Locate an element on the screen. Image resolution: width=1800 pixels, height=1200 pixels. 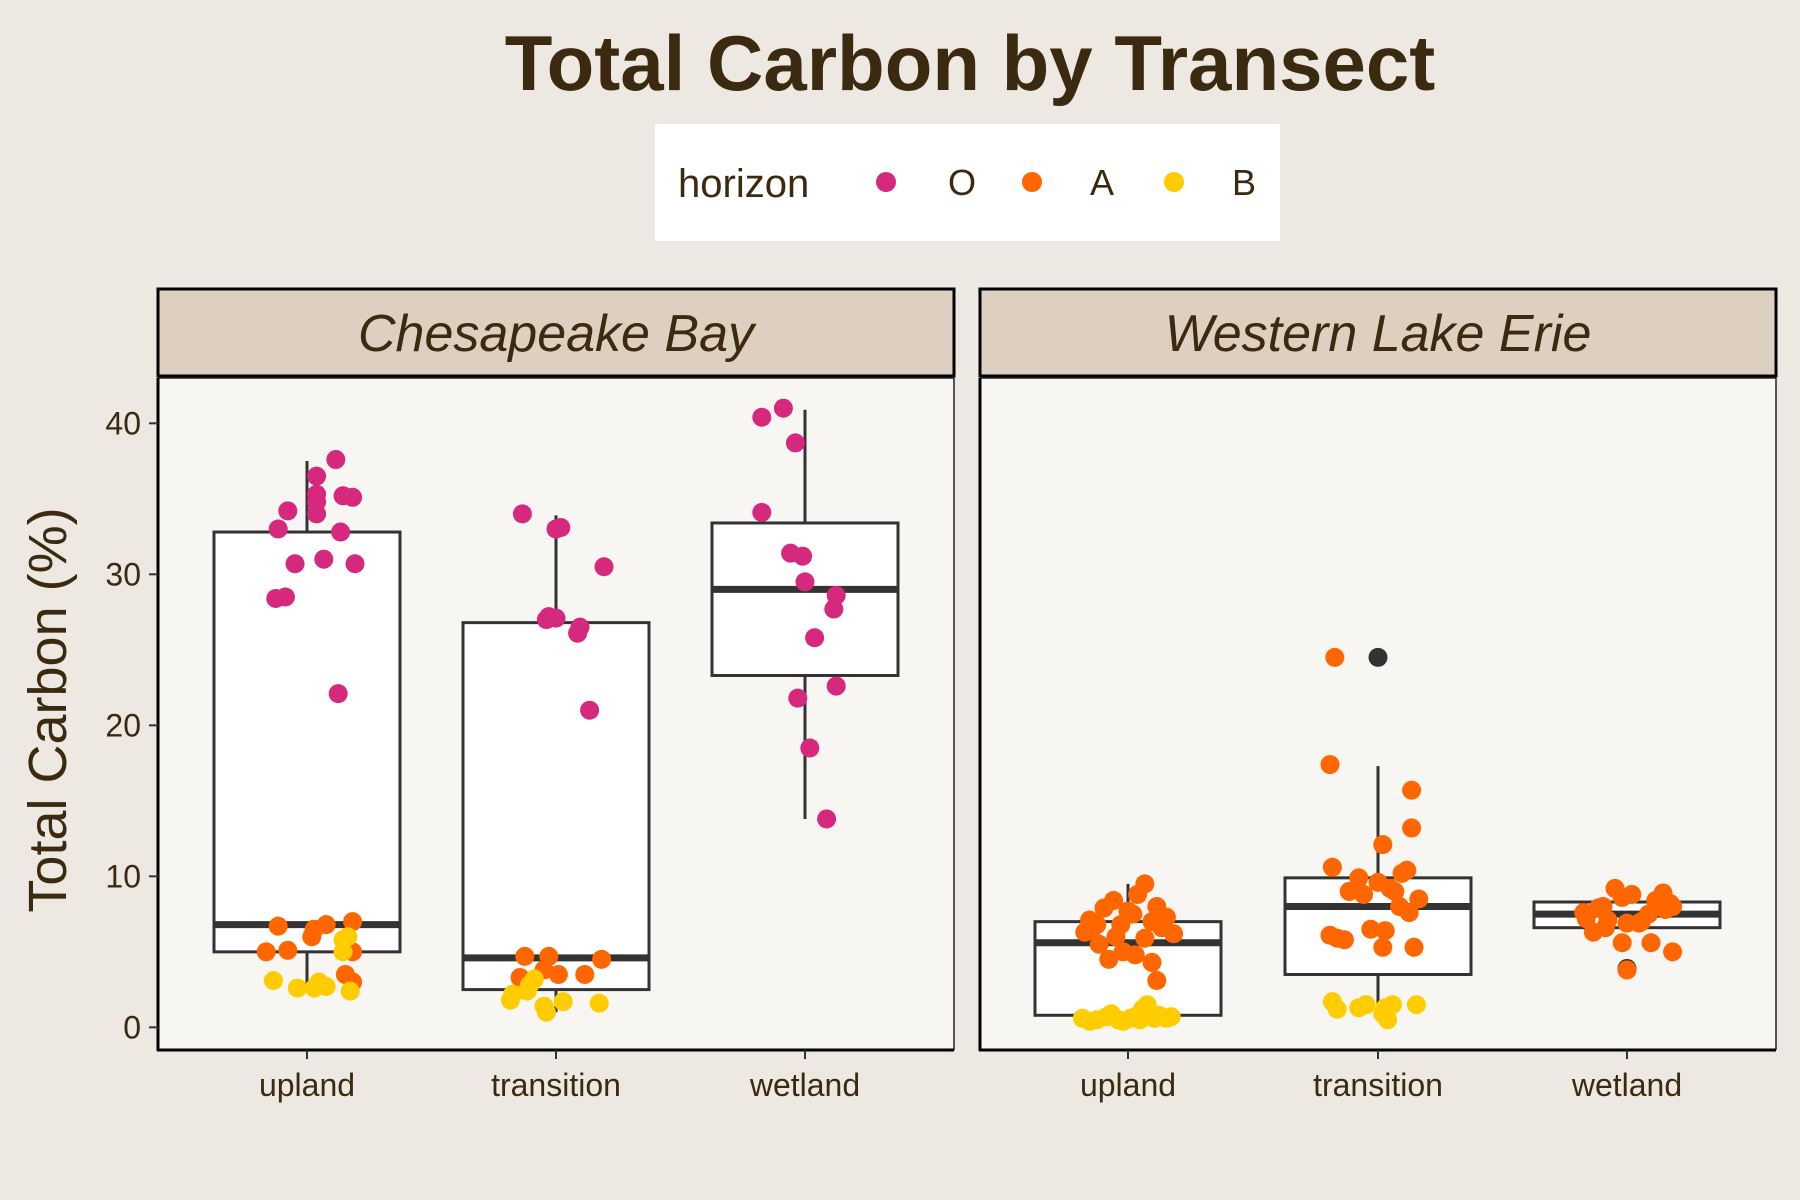
y-tick-label: 0 is located at coordinates (132, 1027).